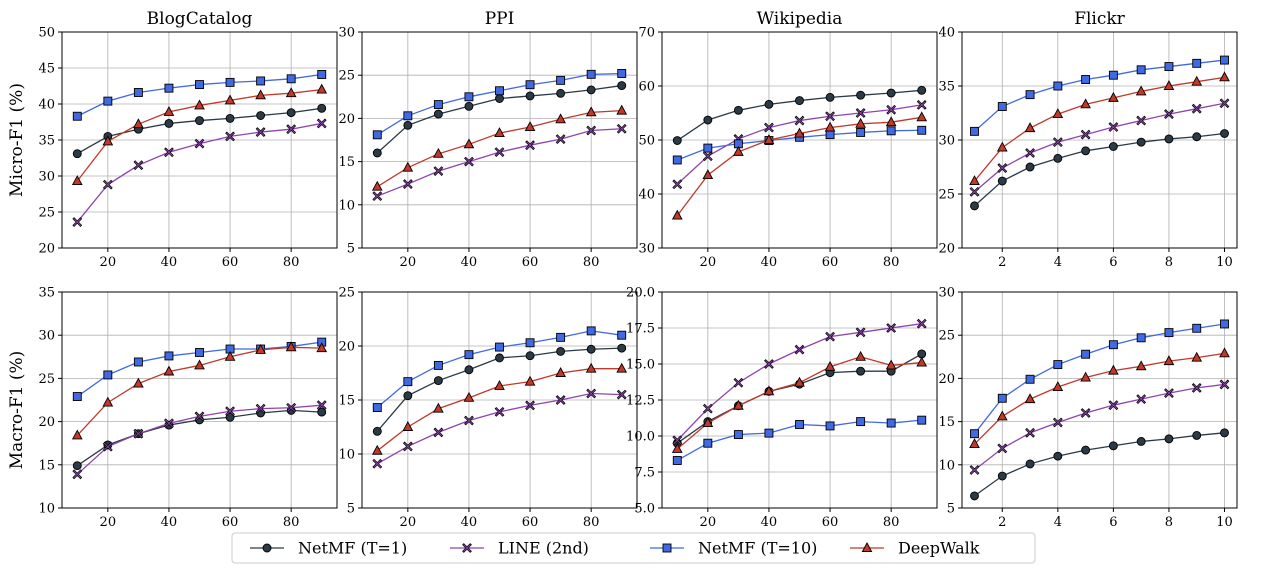  Describe the element at coordinates (1169, 262) in the screenshot. I see `x-tick-label: 8` at that location.